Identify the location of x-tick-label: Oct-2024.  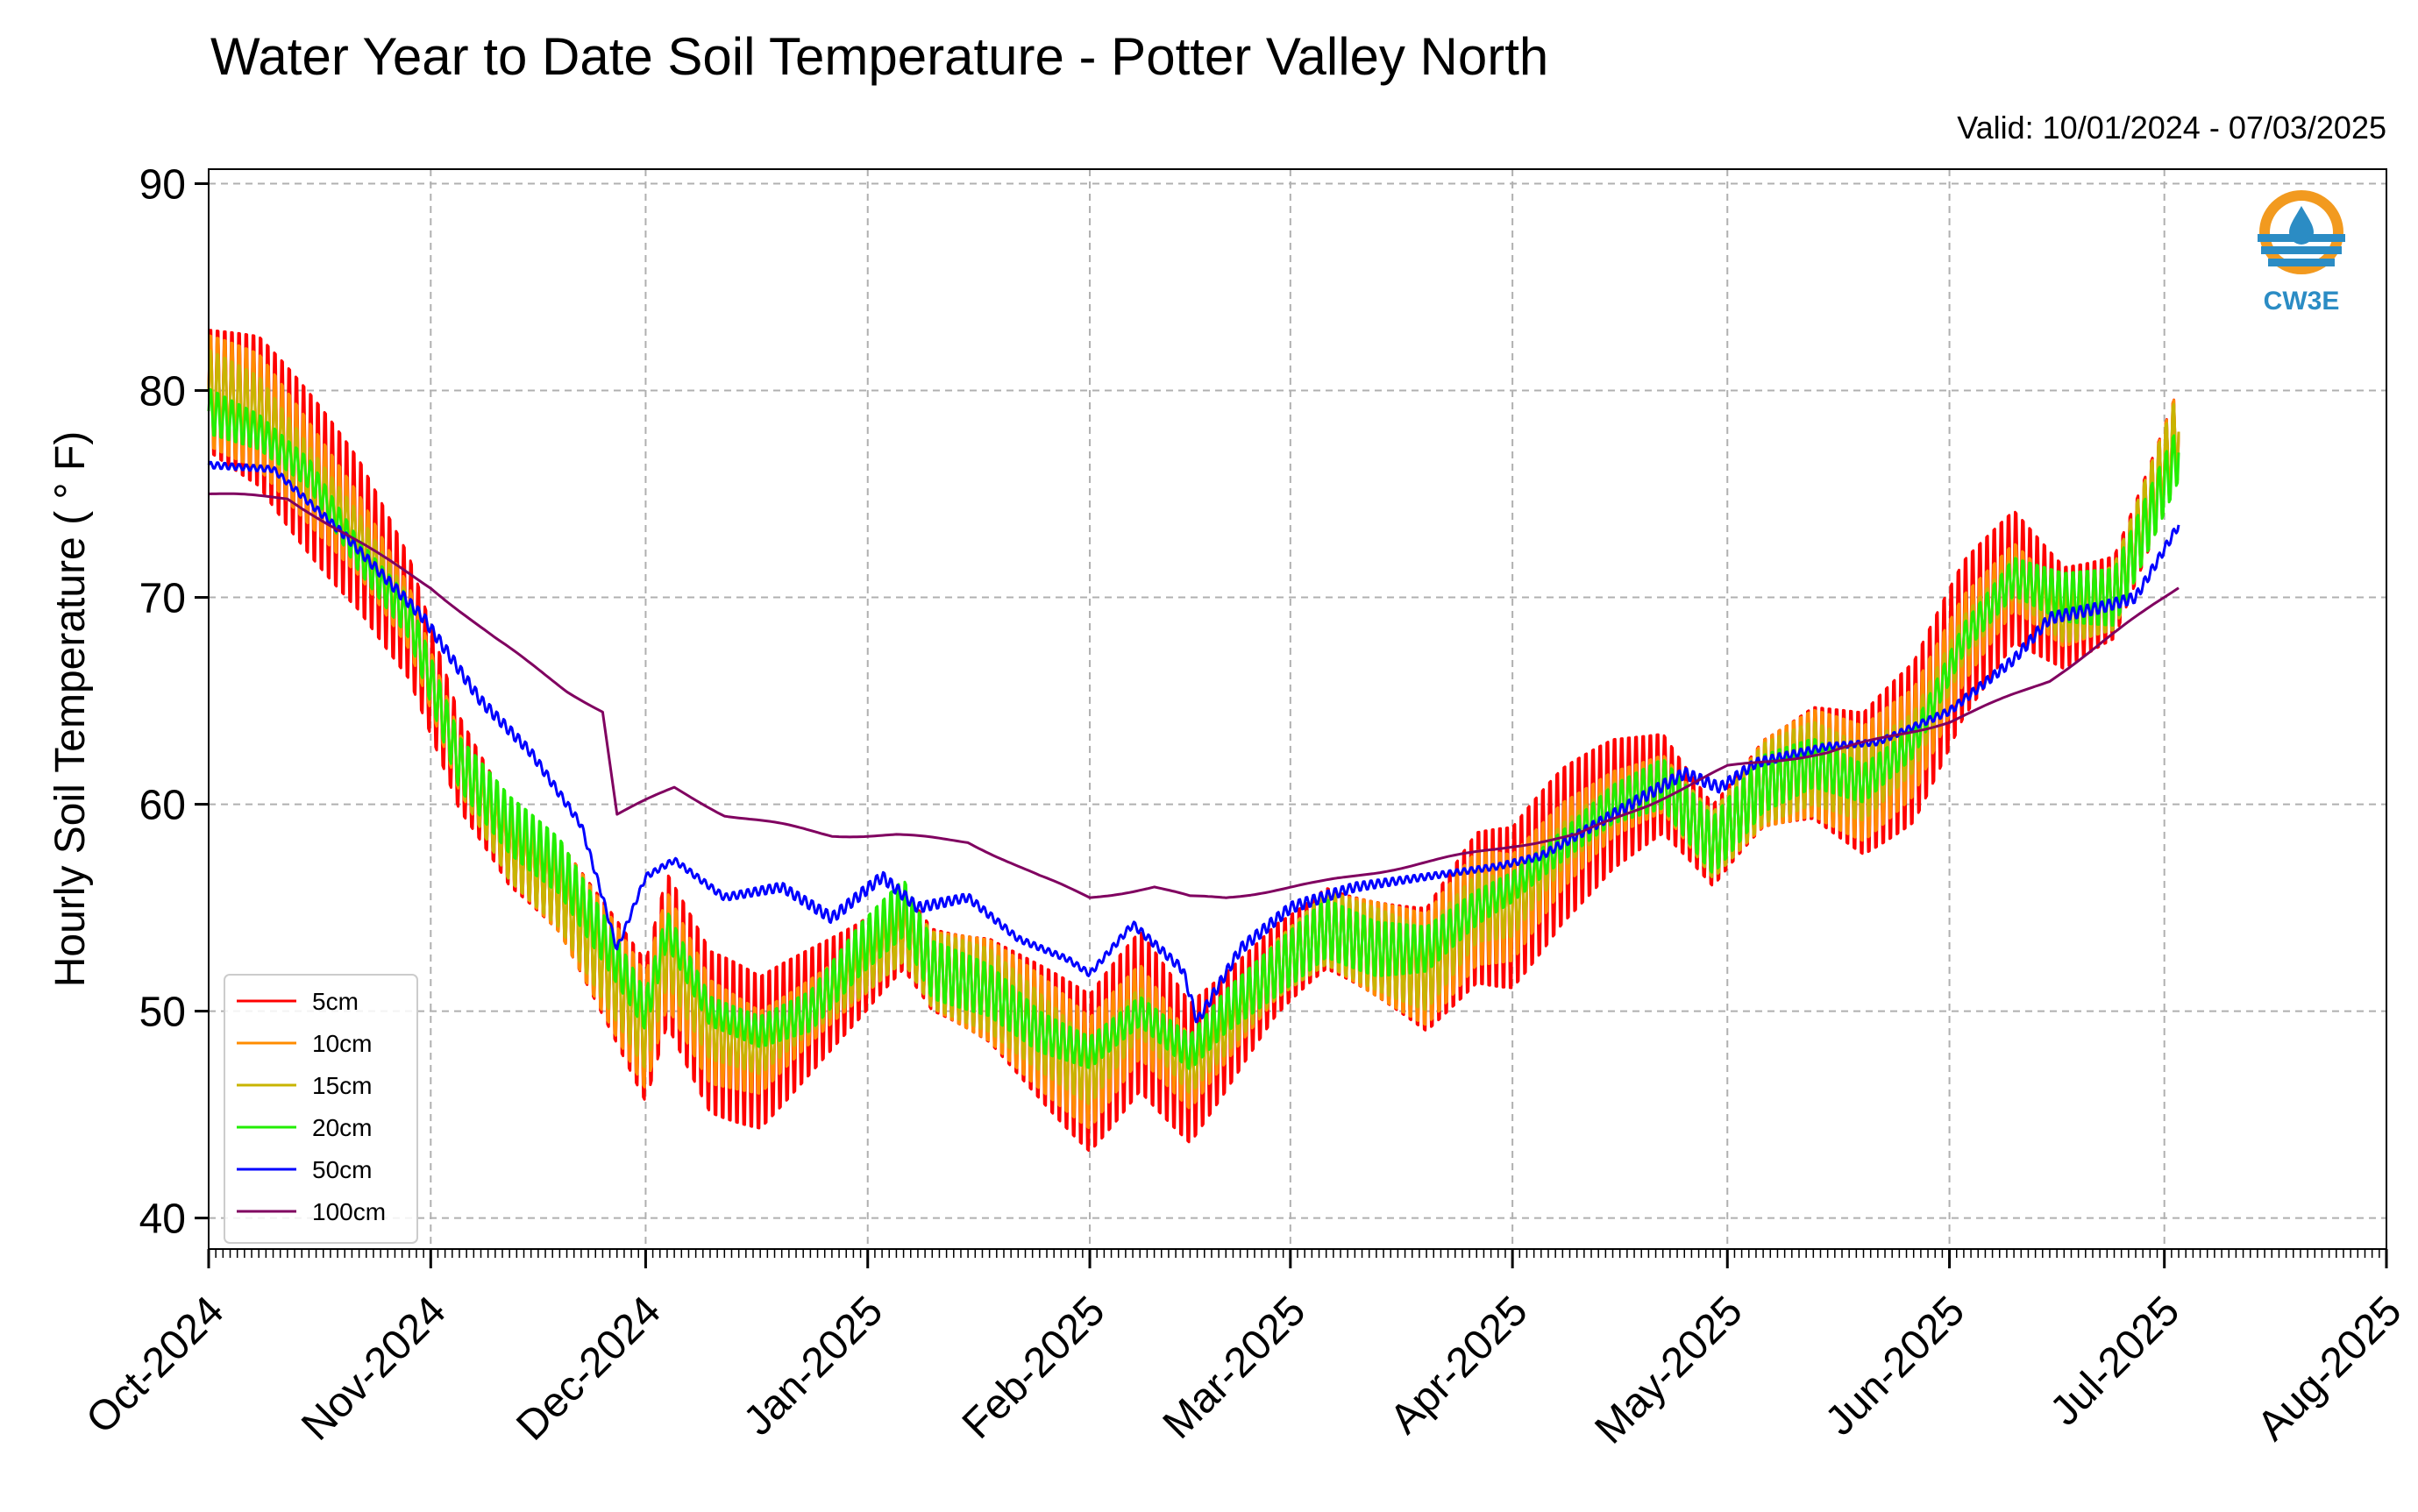
(154, 1365).